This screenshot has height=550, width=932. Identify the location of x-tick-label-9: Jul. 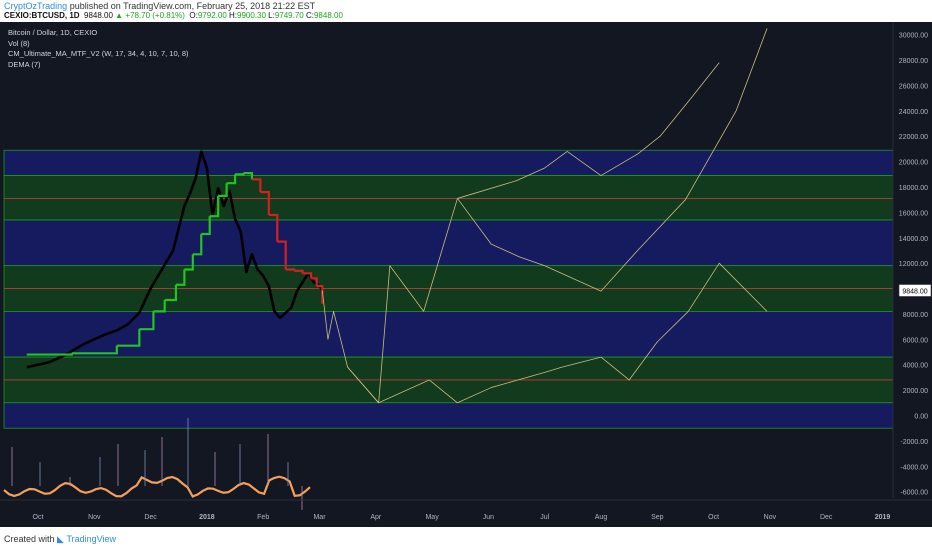
(544, 517).